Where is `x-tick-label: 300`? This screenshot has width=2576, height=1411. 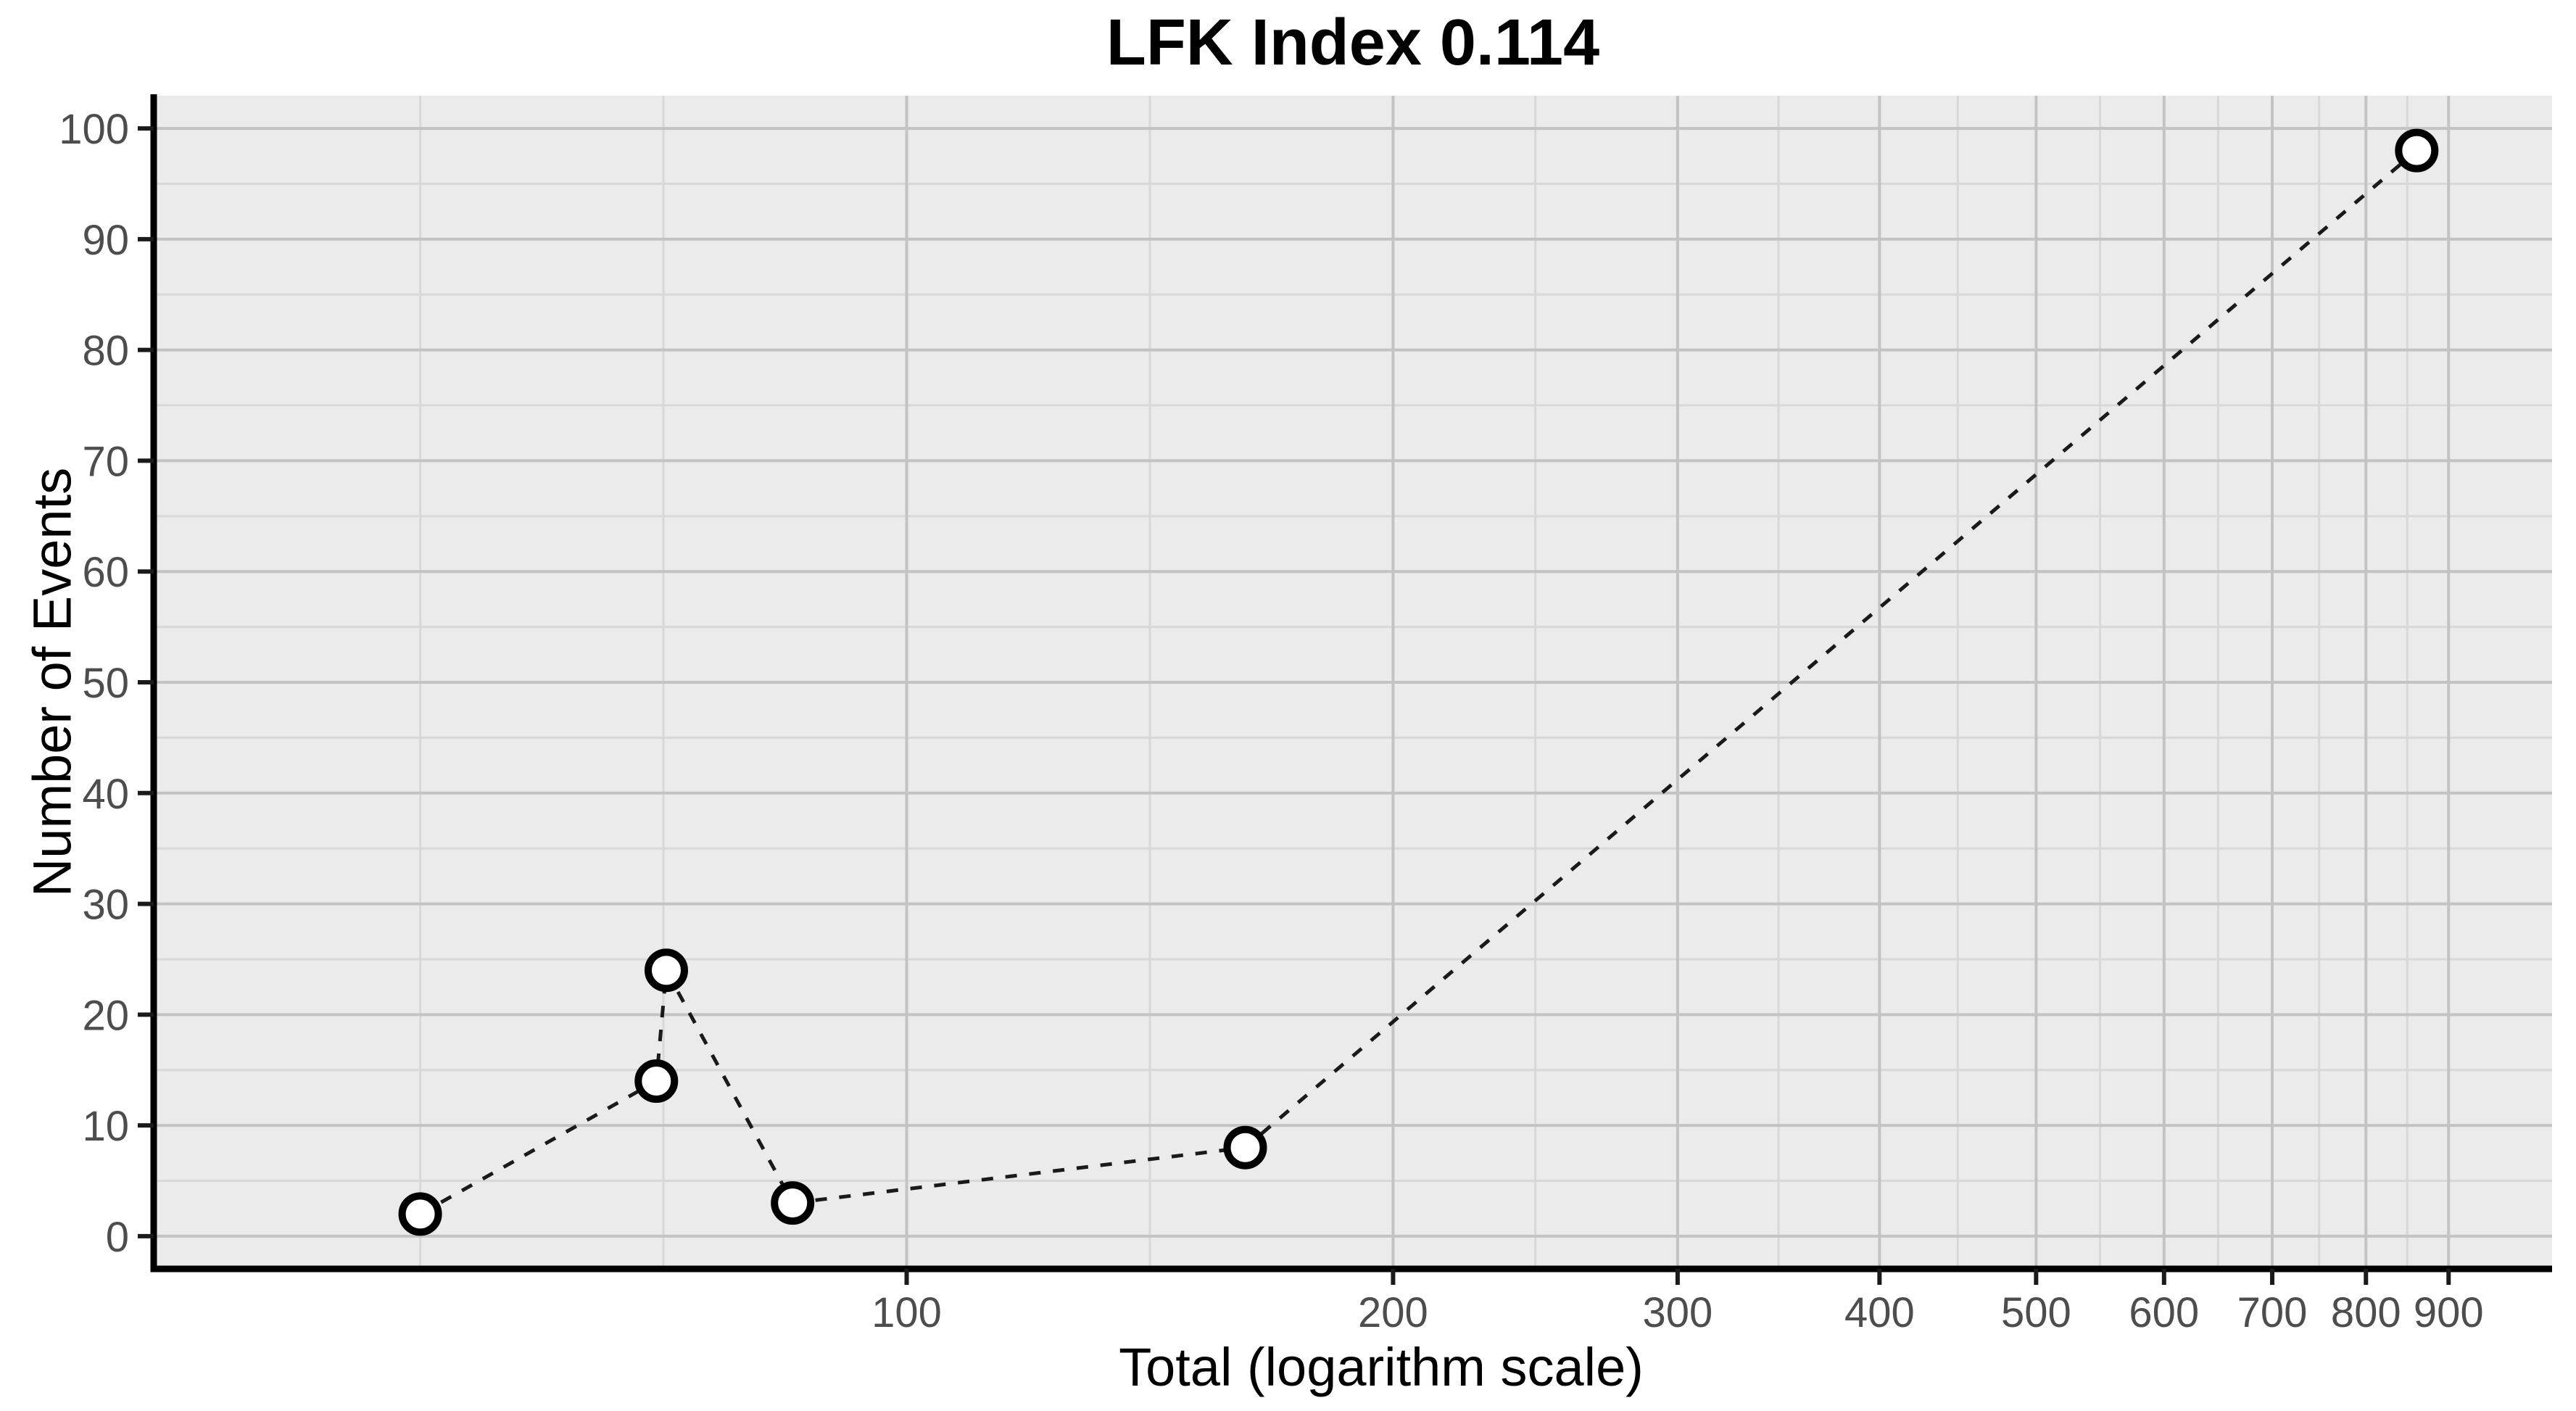
x-tick-label: 300 is located at coordinates (1678, 1312).